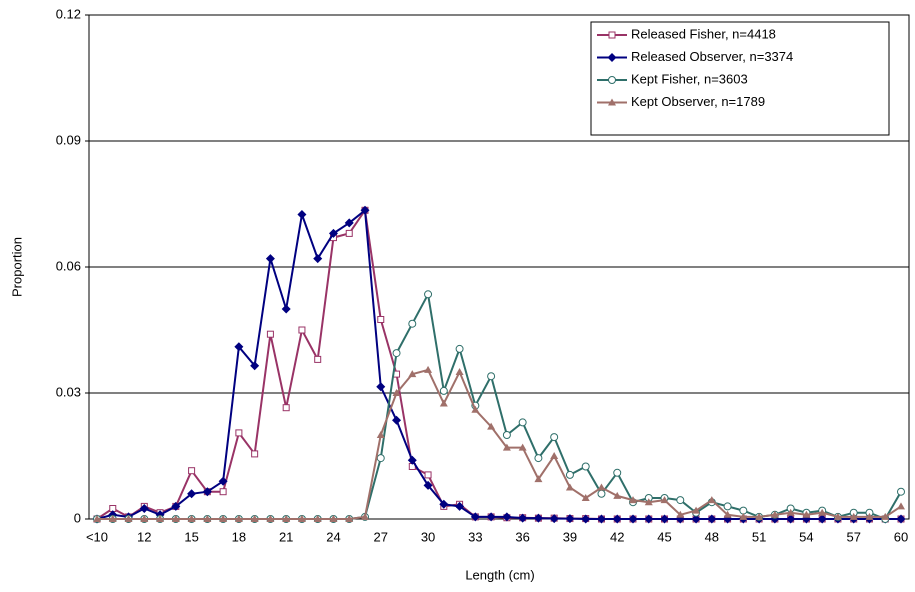  What do you see at coordinates (806, 536) in the screenshot?
I see `x-tick-label: 54` at bounding box center [806, 536].